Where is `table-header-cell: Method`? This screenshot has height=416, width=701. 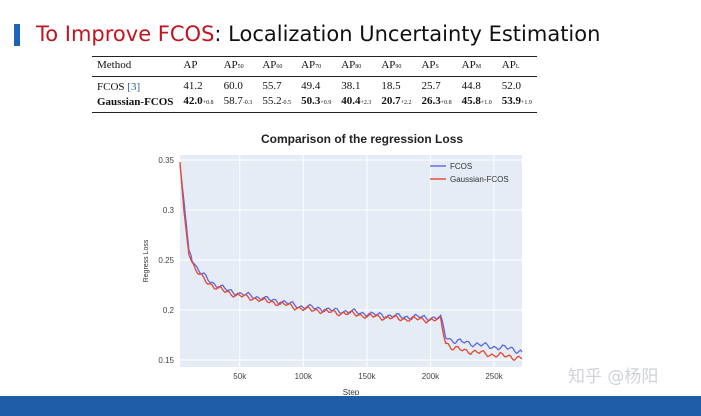
table-header-cell: Method is located at coordinates (135, 67).